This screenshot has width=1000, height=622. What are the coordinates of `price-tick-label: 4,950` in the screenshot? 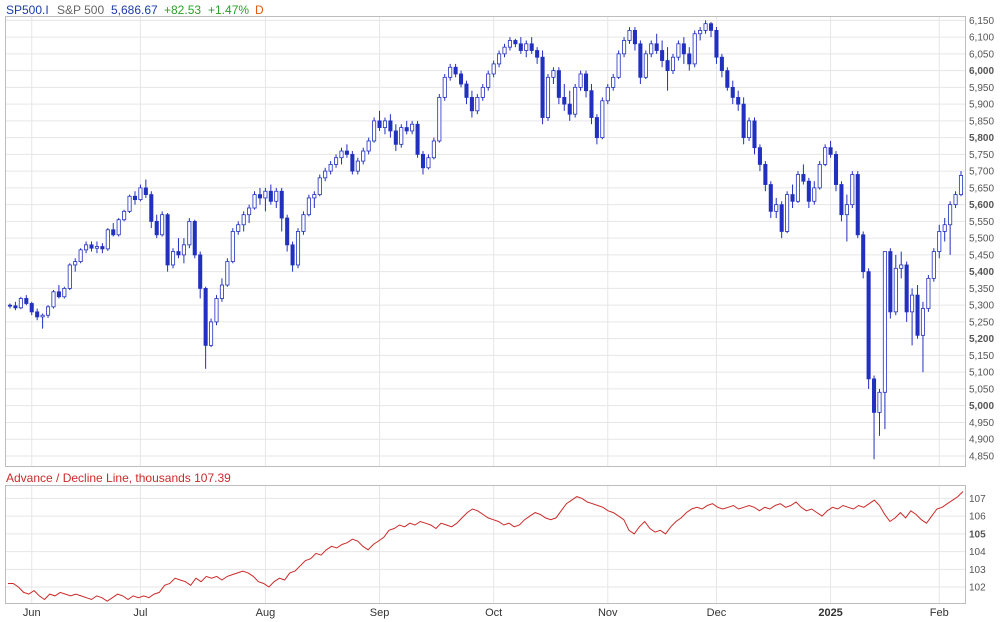 It's located at (981, 423).